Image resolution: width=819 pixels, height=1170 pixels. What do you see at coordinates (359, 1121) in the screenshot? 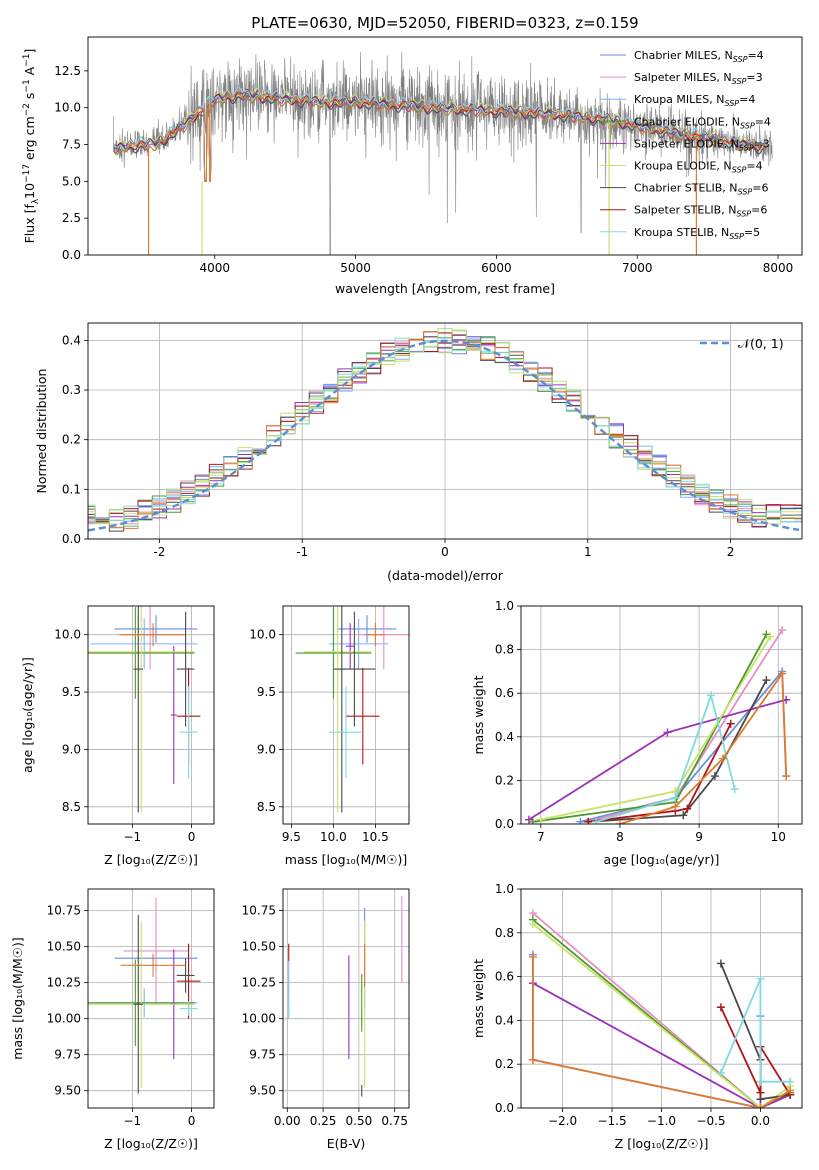
I see `x-tick-label: 0.50` at bounding box center [359, 1121].